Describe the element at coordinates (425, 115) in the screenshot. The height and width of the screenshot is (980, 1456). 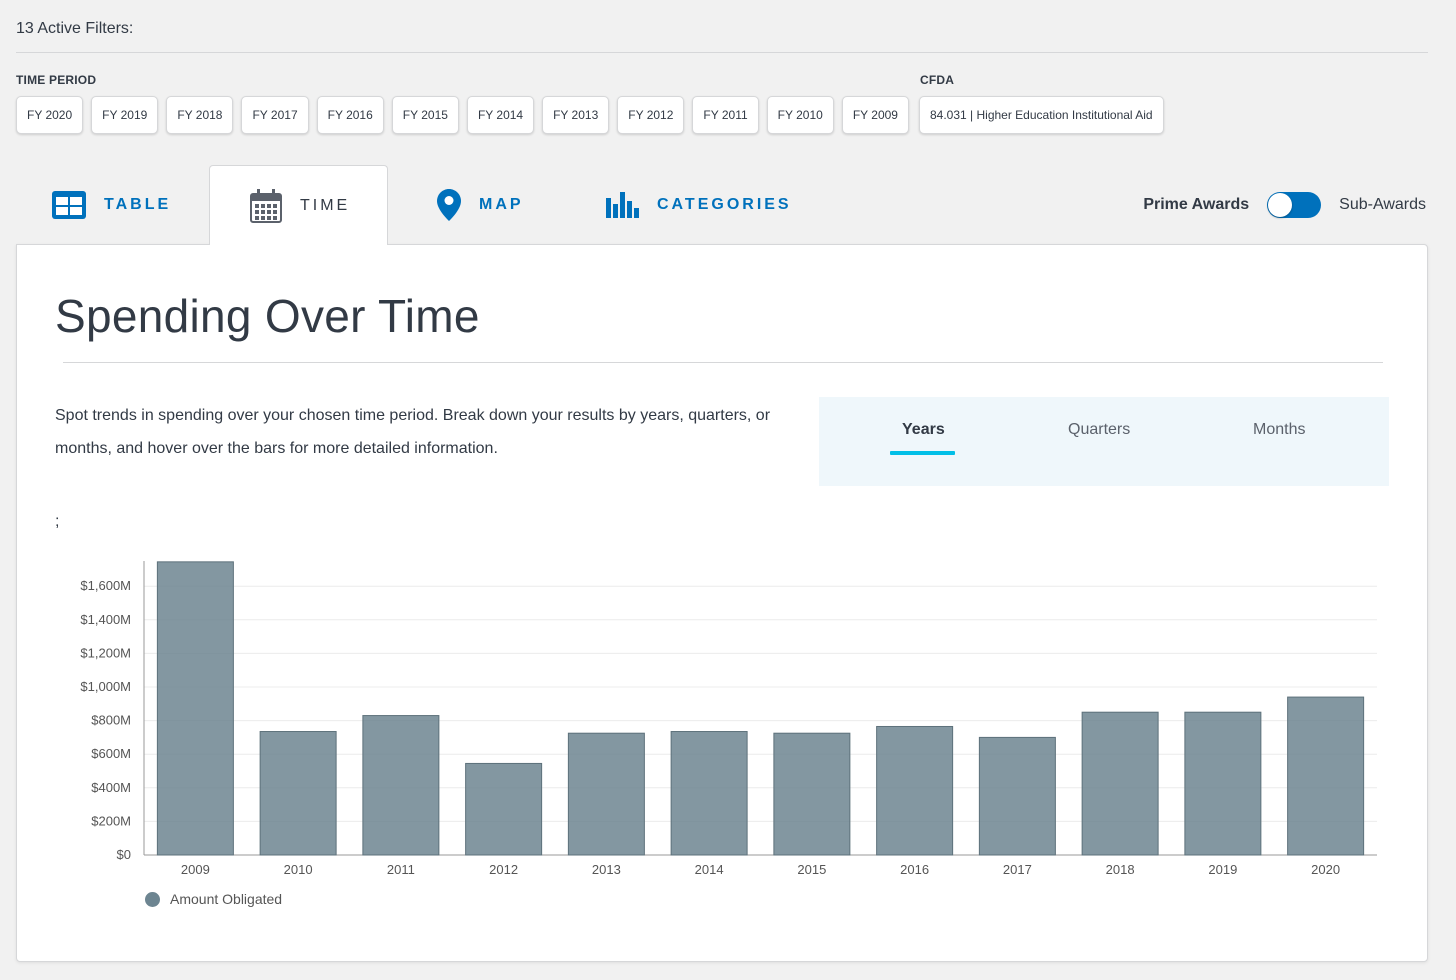
I see `time-period-filter-chip: FY 2015` at that location.